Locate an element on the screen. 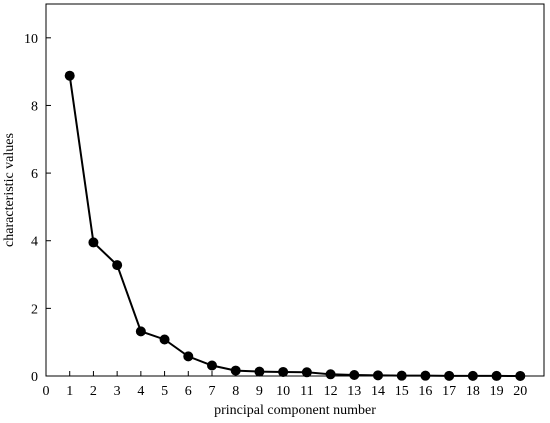 This screenshot has height=423, width=550. x-tick-label: 13 is located at coordinates (354, 391).